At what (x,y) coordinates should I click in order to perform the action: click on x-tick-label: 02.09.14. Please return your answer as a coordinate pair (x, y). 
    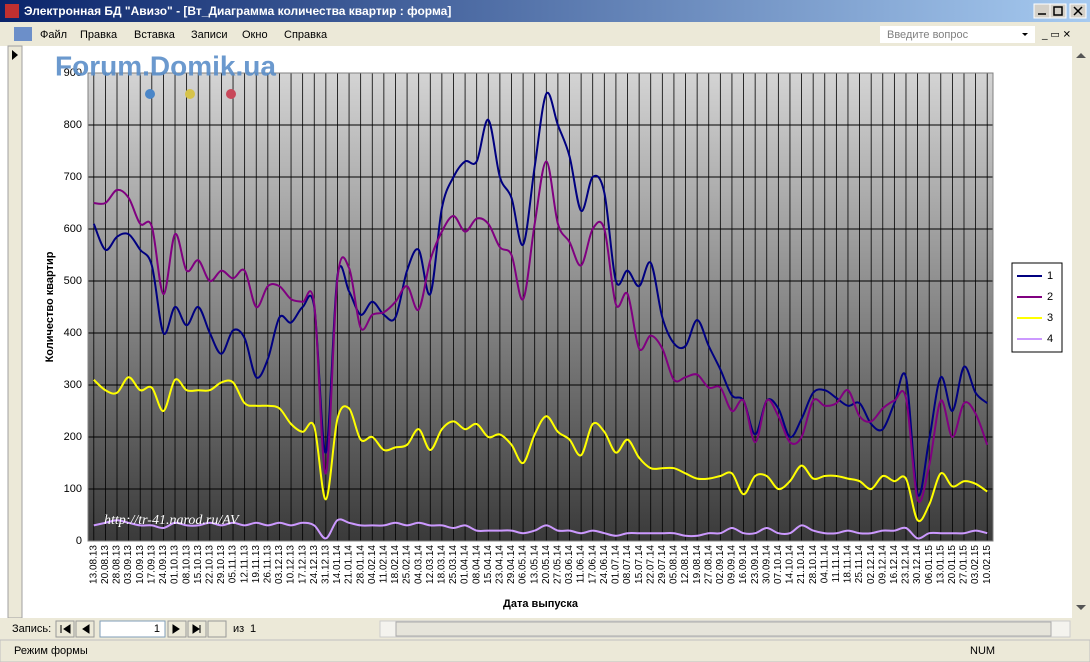
    Looking at the image, I should click on (720, 564).